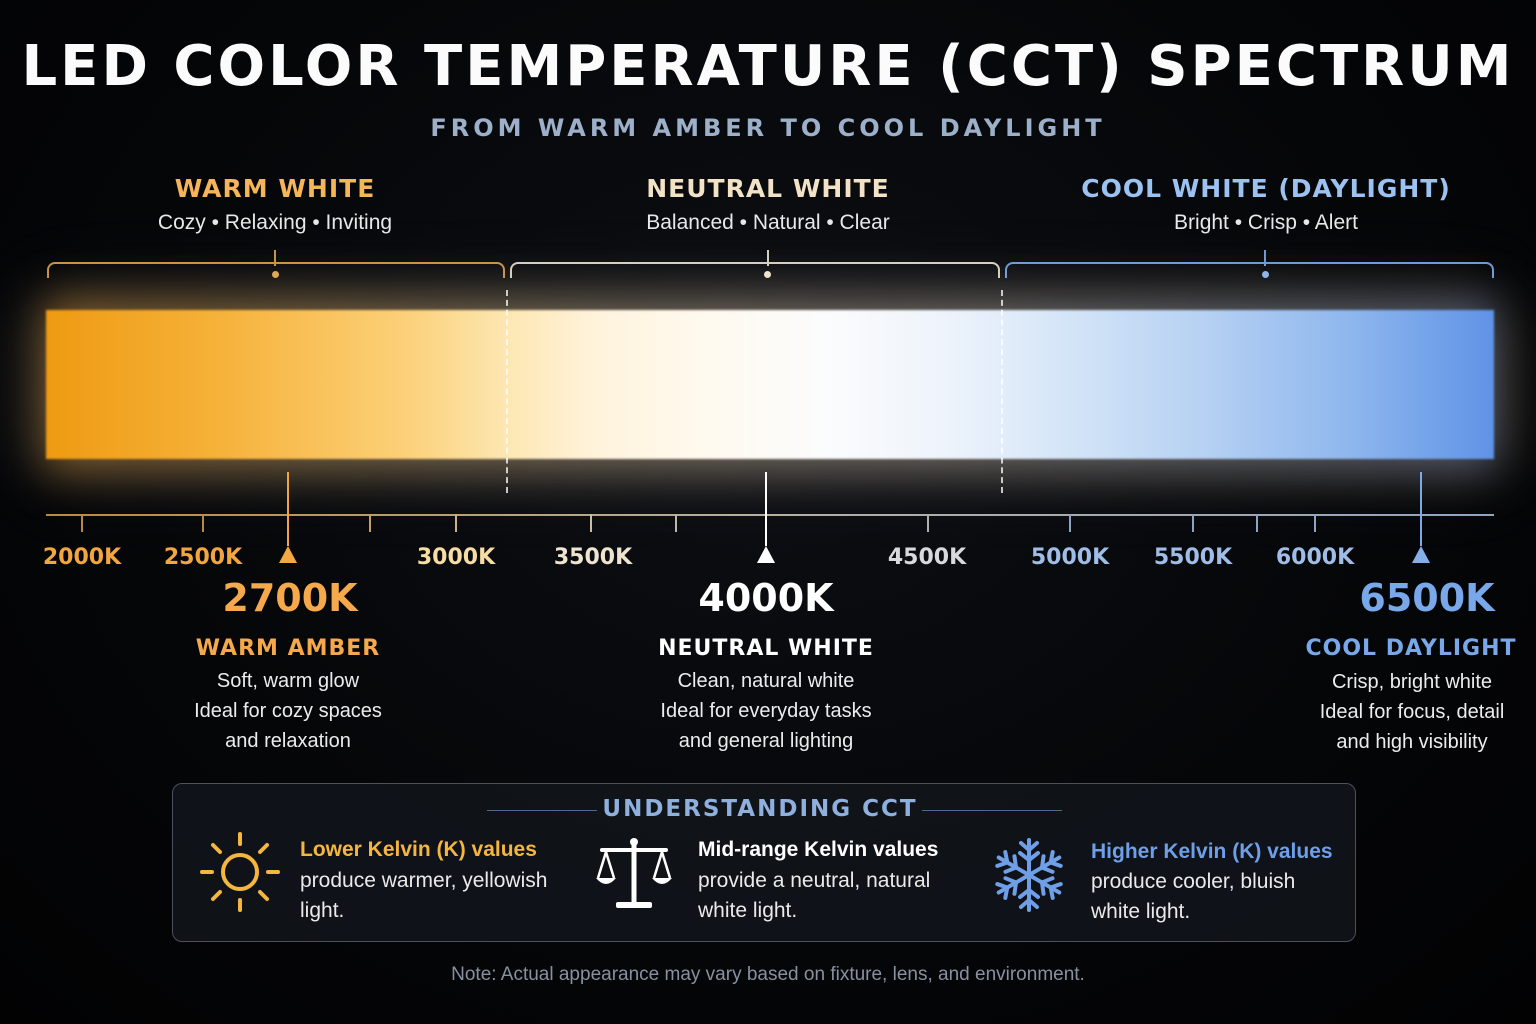 The height and width of the screenshot is (1024, 1536). I want to click on pointer-6500k-line, so click(1421, 509).